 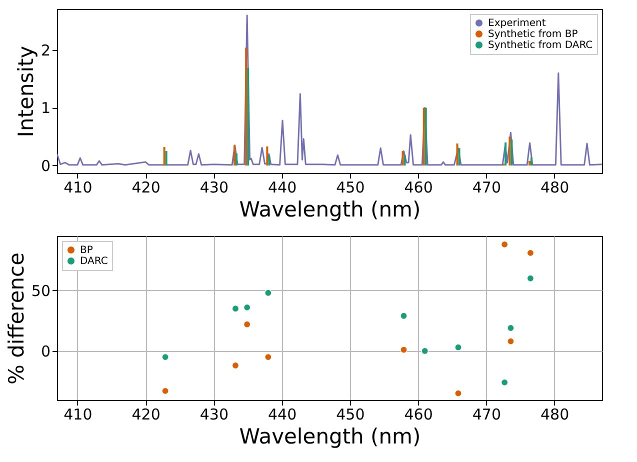 What do you see at coordinates (517, 23) in the screenshot?
I see `legend-label: Experiment` at bounding box center [517, 23].